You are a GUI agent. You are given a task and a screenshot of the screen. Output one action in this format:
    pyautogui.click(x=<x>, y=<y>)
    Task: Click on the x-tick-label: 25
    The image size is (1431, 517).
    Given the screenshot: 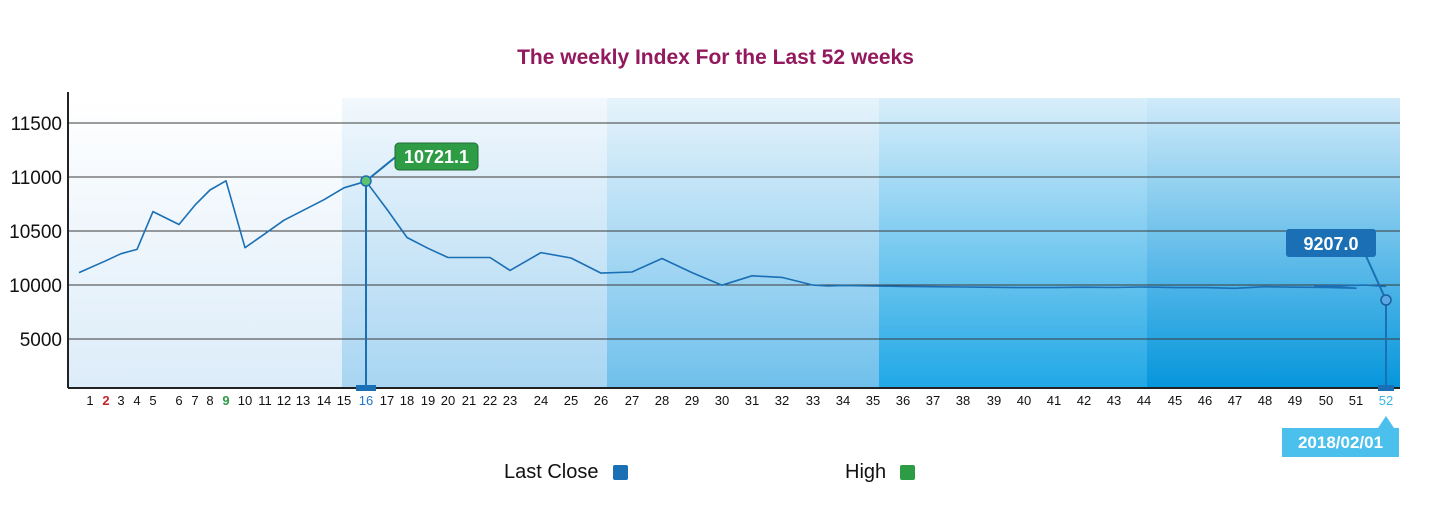 What is the action you would take?
    pyautogui.click(x=571, y=400)
    